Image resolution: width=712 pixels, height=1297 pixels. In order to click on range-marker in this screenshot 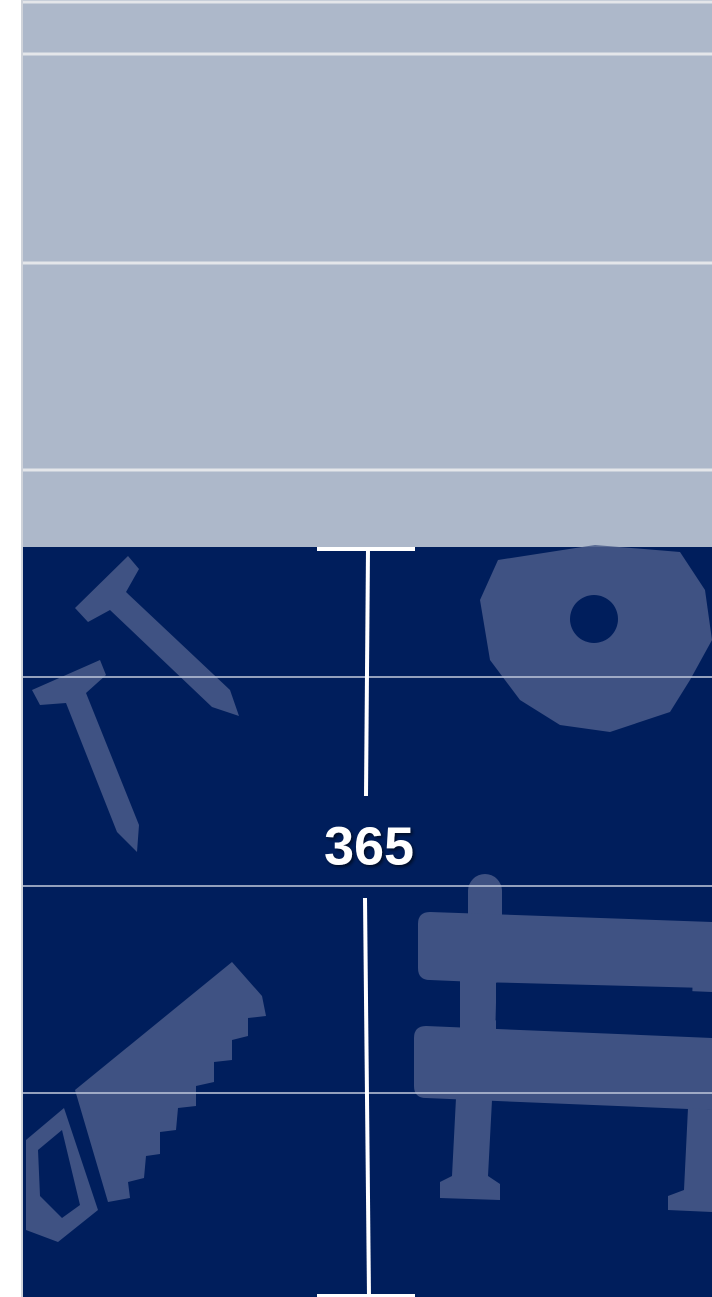, I will do `click(366, 922)`.